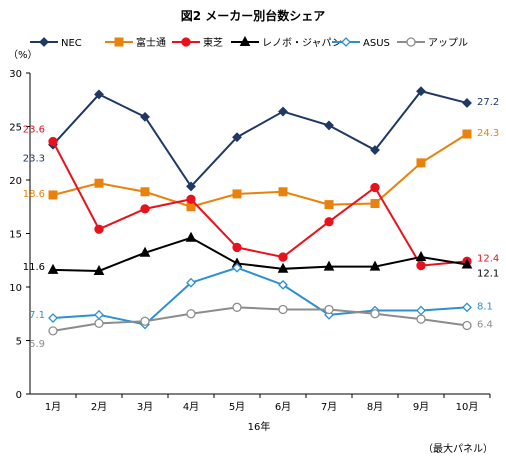 The width and height of the screenshot is (506, 465). I want to click on x-tick-label: 2月, so click(99, 407).